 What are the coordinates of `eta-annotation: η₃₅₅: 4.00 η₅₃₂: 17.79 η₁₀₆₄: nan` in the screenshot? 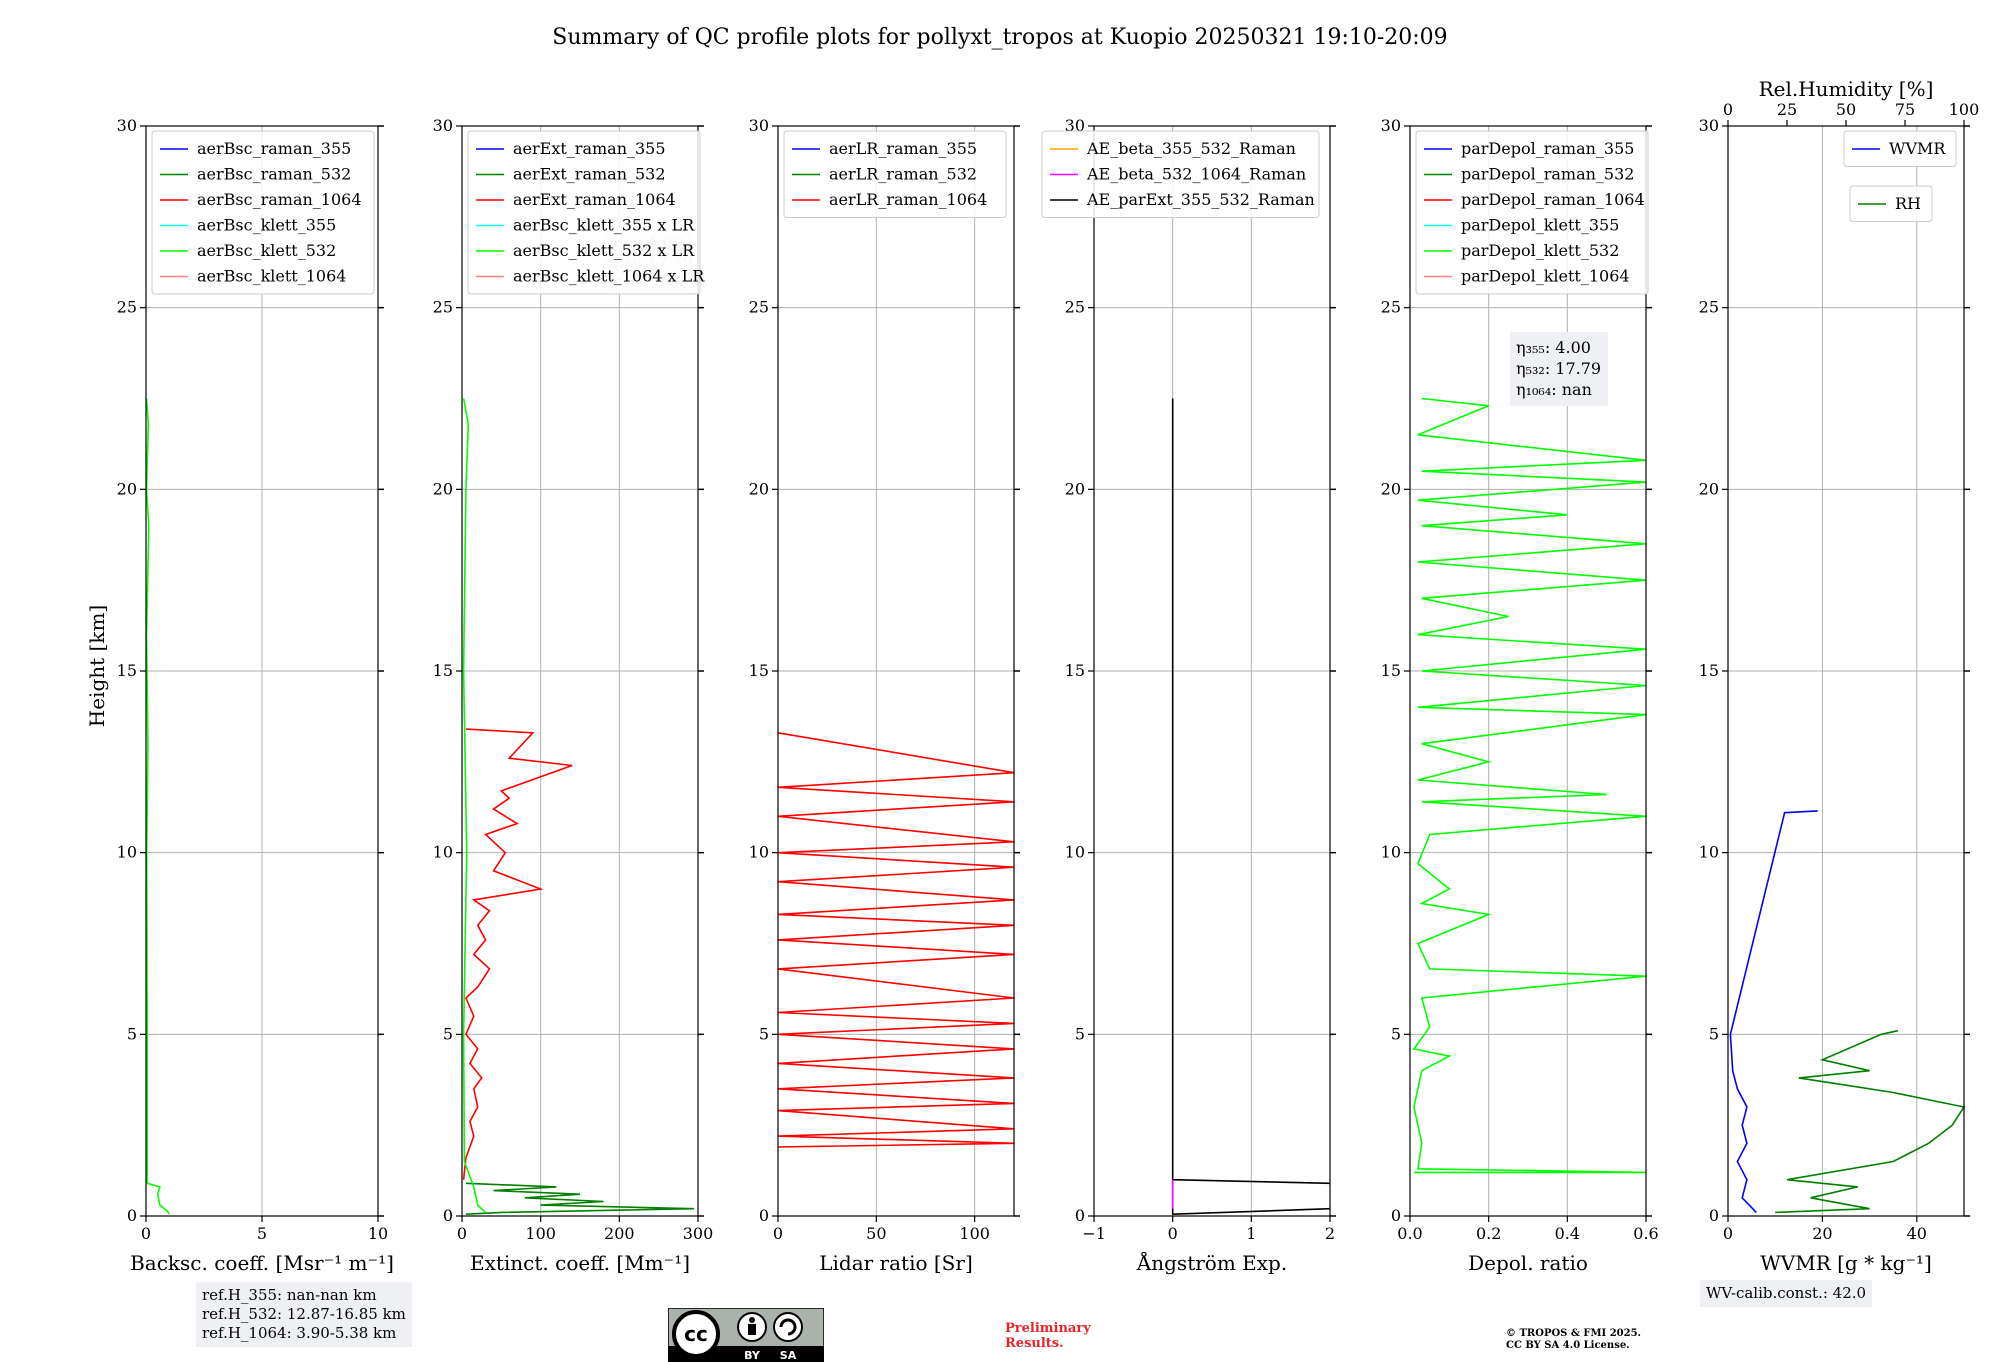 It's located at (1559, 369).